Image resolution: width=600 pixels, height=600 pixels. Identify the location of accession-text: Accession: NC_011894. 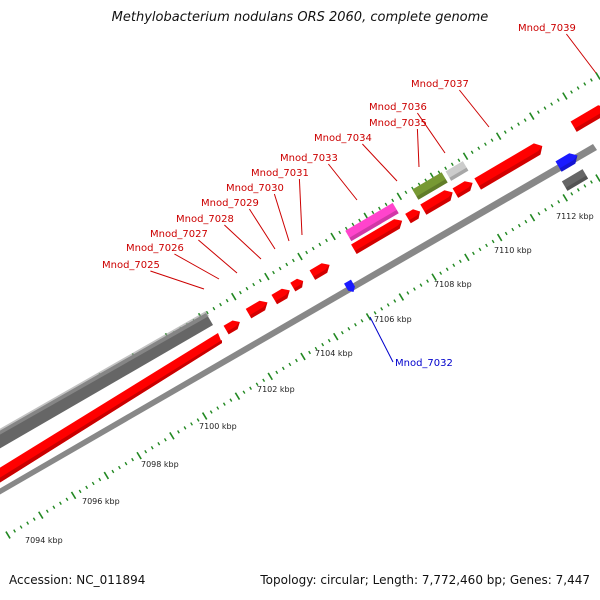
(77, 580).